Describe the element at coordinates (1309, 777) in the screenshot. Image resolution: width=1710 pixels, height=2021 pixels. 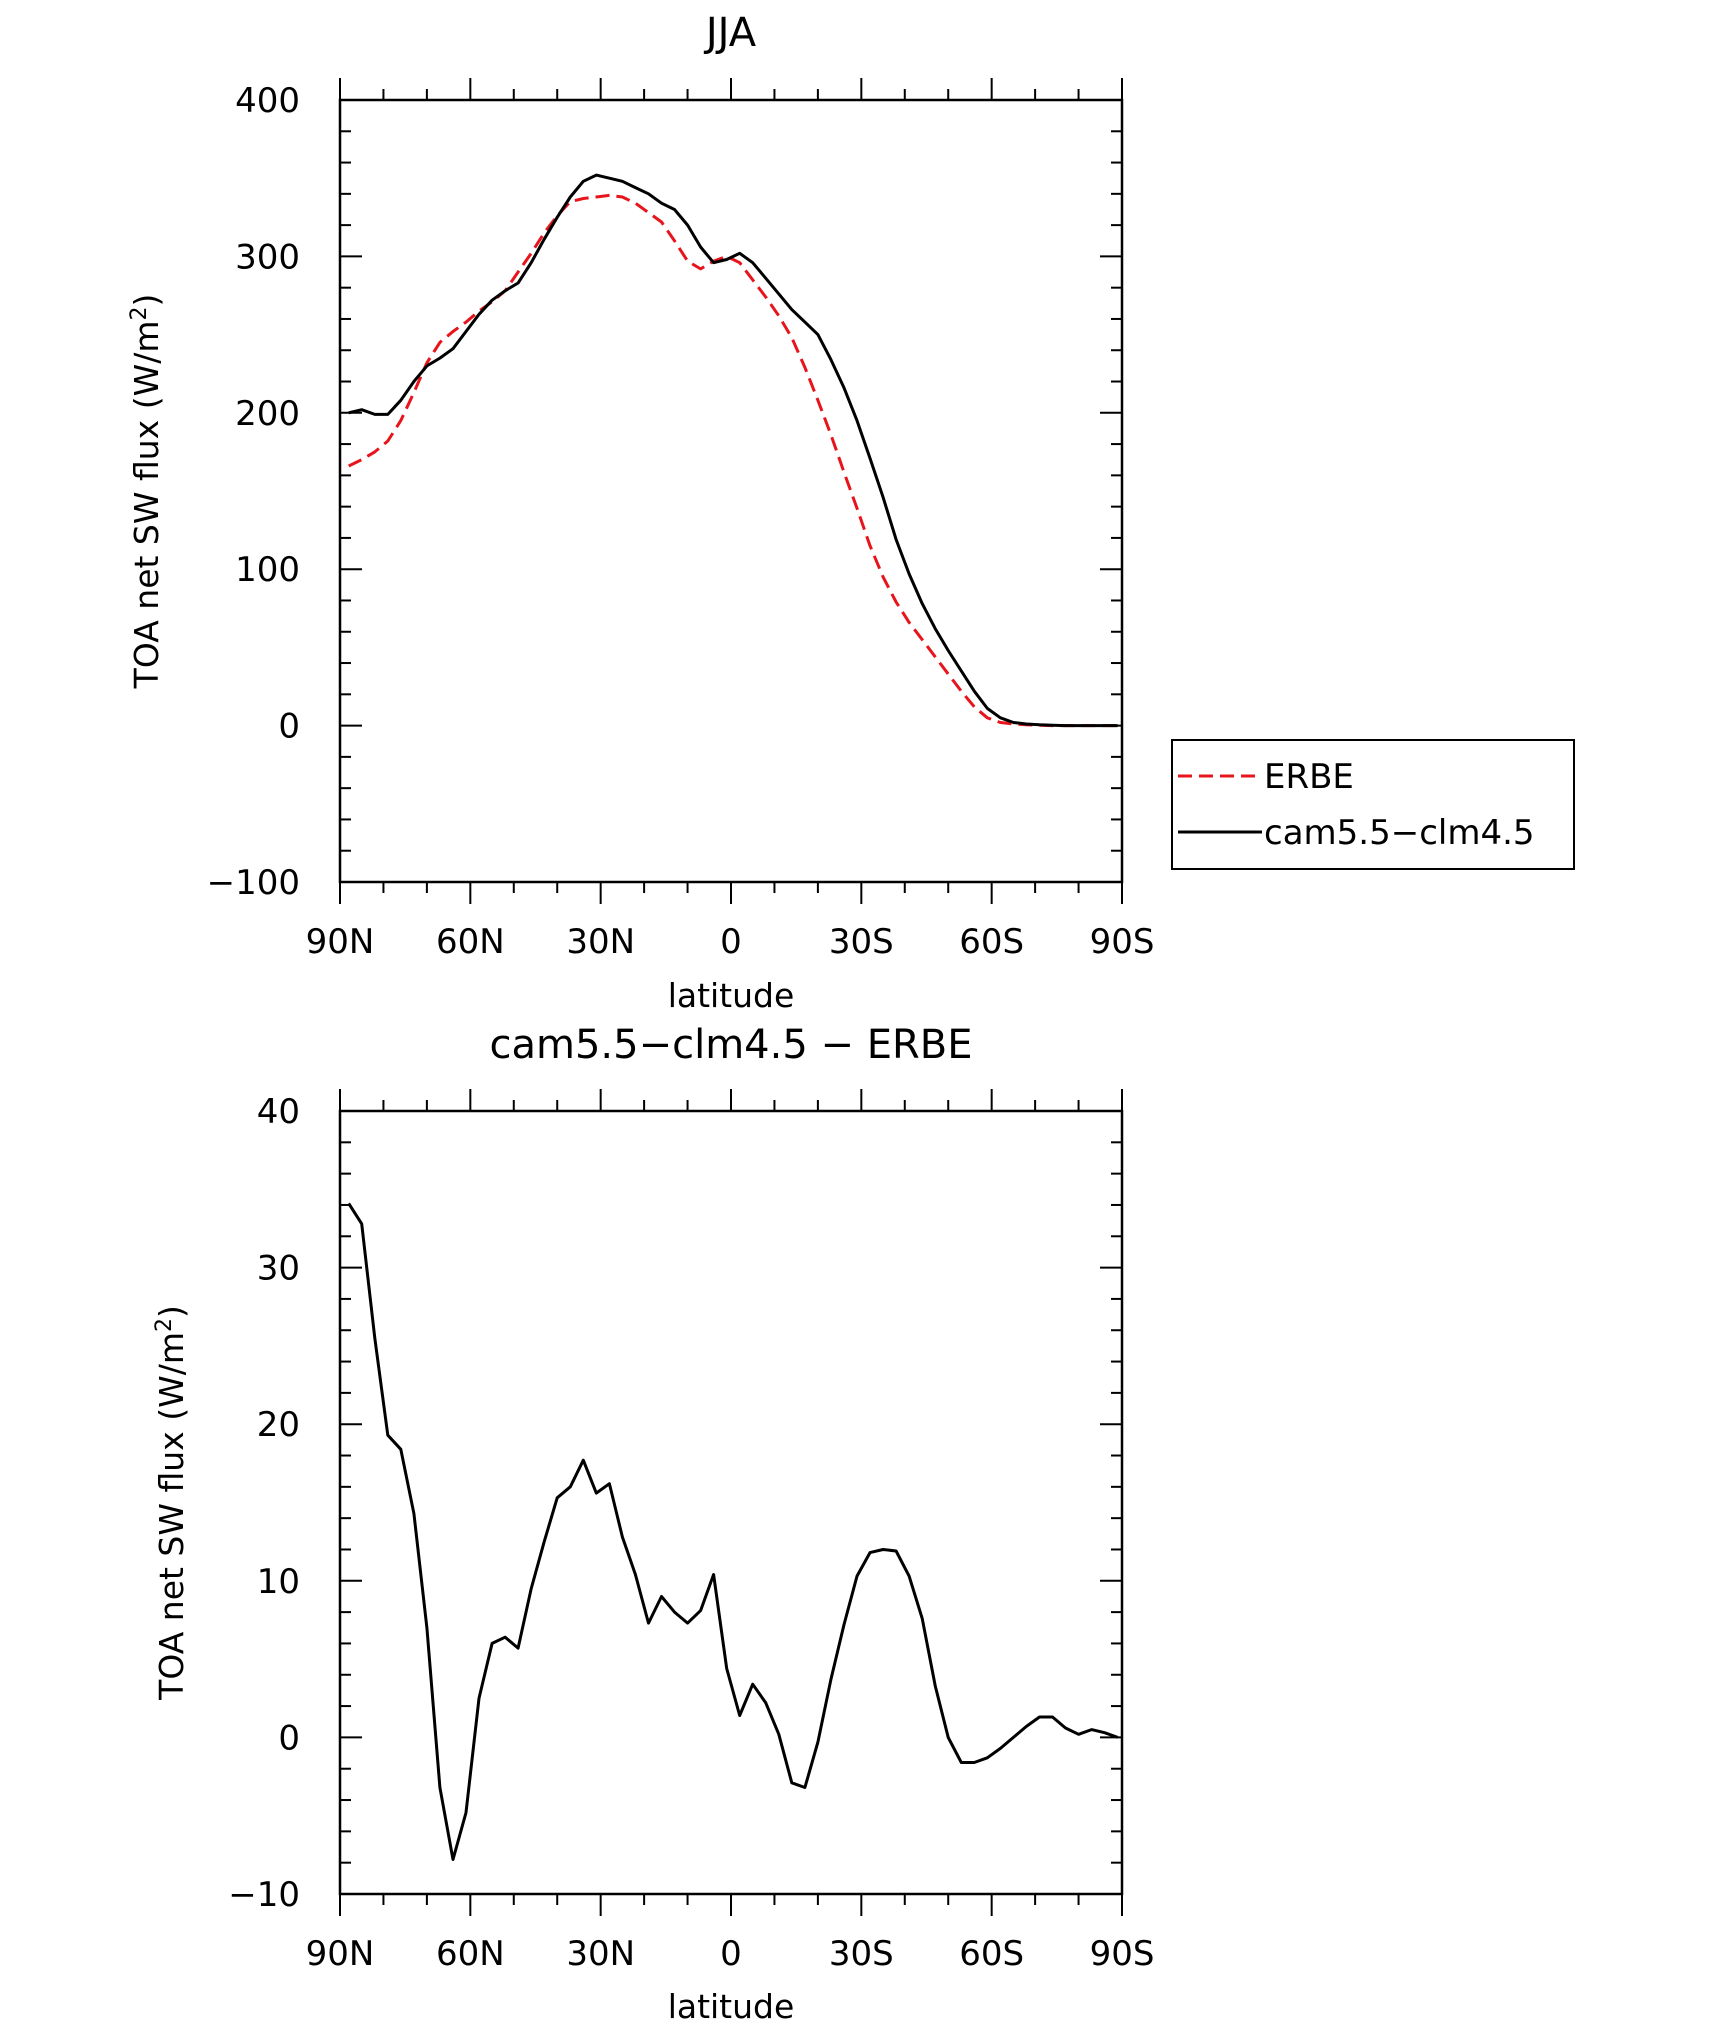
I see `legend-label: ERBE` at that location.